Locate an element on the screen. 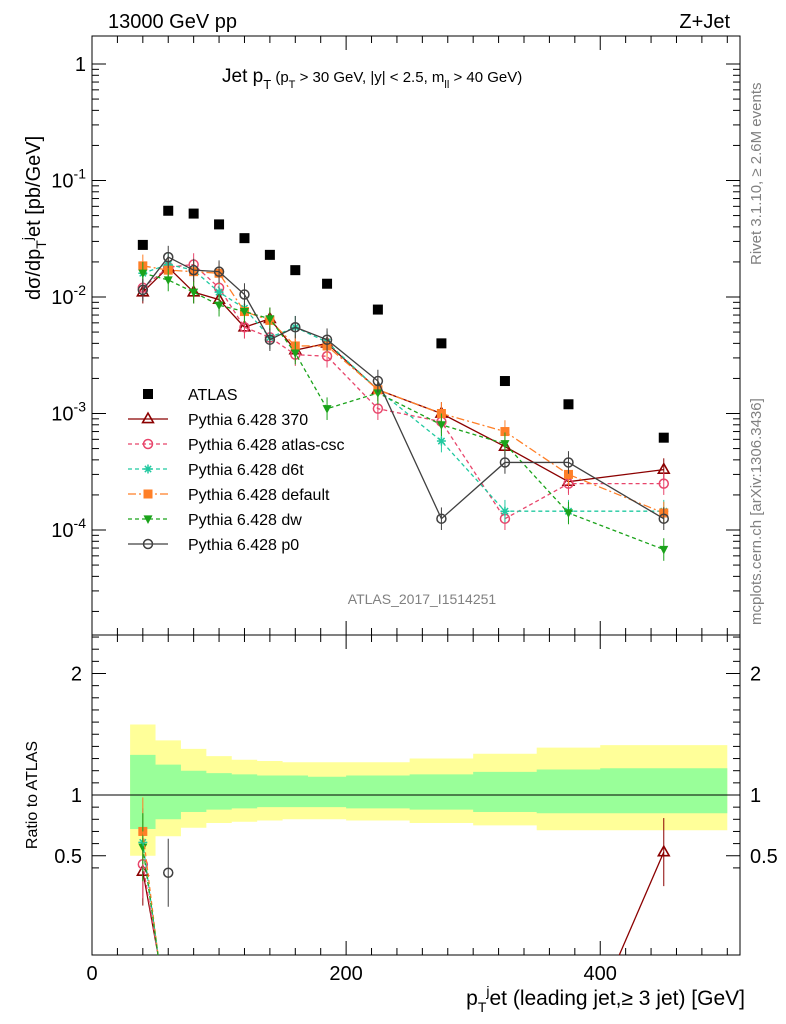 The width and height of the screenshot is (786, 1024). legend-entry: Pythia 6.428 dw is located at coordinates (215, 520).